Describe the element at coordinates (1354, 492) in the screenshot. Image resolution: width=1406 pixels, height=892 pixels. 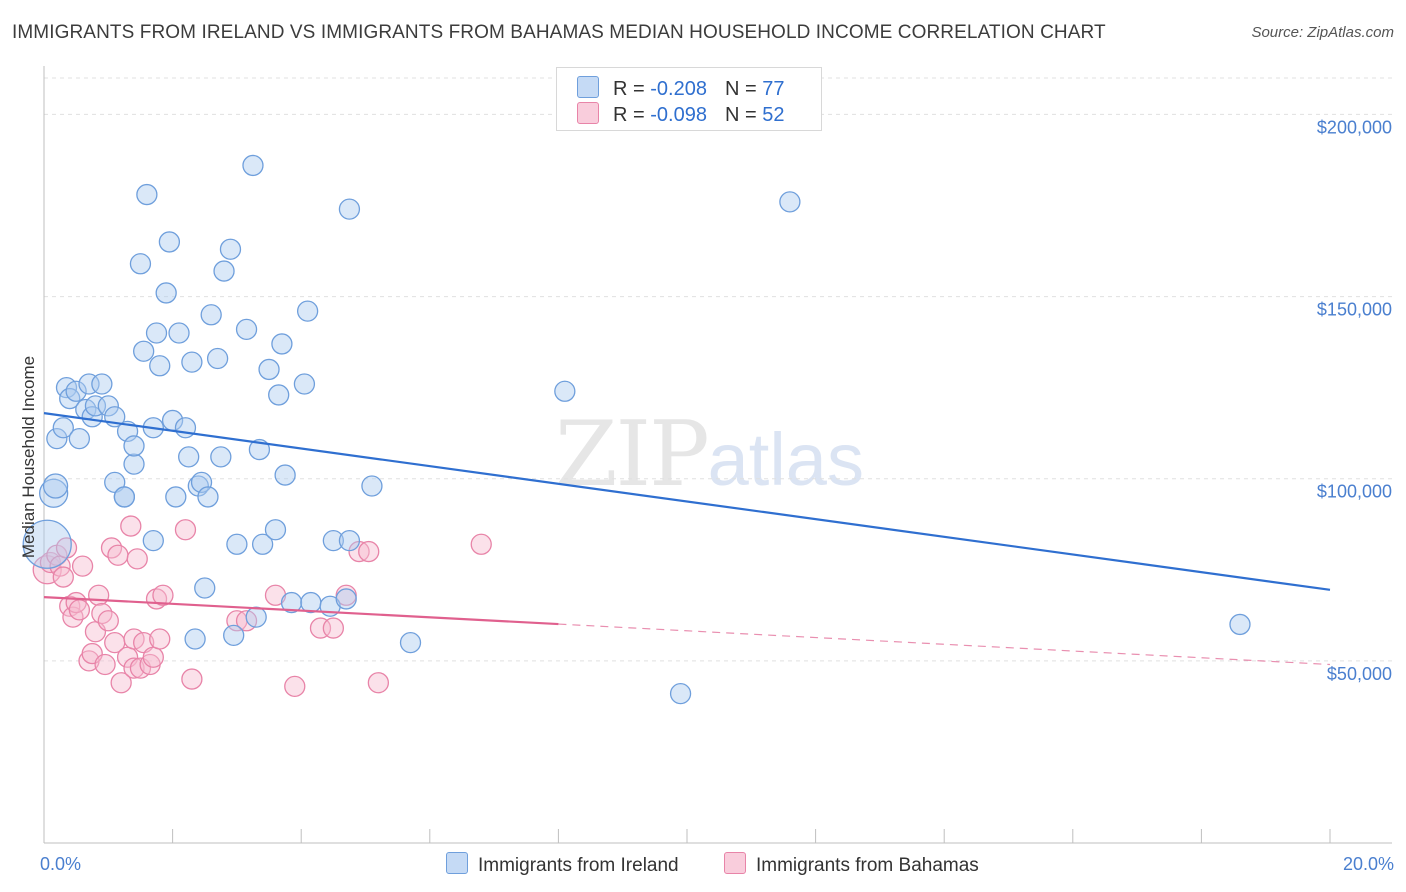
I see `y-tick-label: $100,000` at that location.